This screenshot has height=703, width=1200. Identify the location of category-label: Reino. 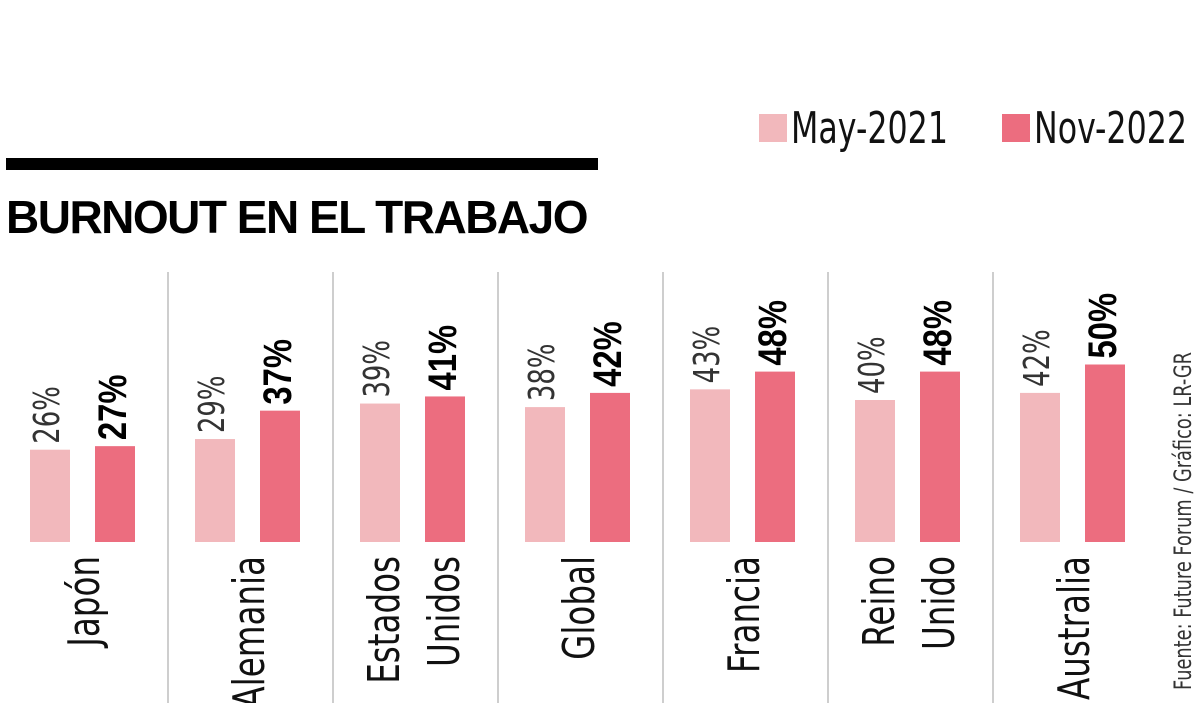
(879, 601).